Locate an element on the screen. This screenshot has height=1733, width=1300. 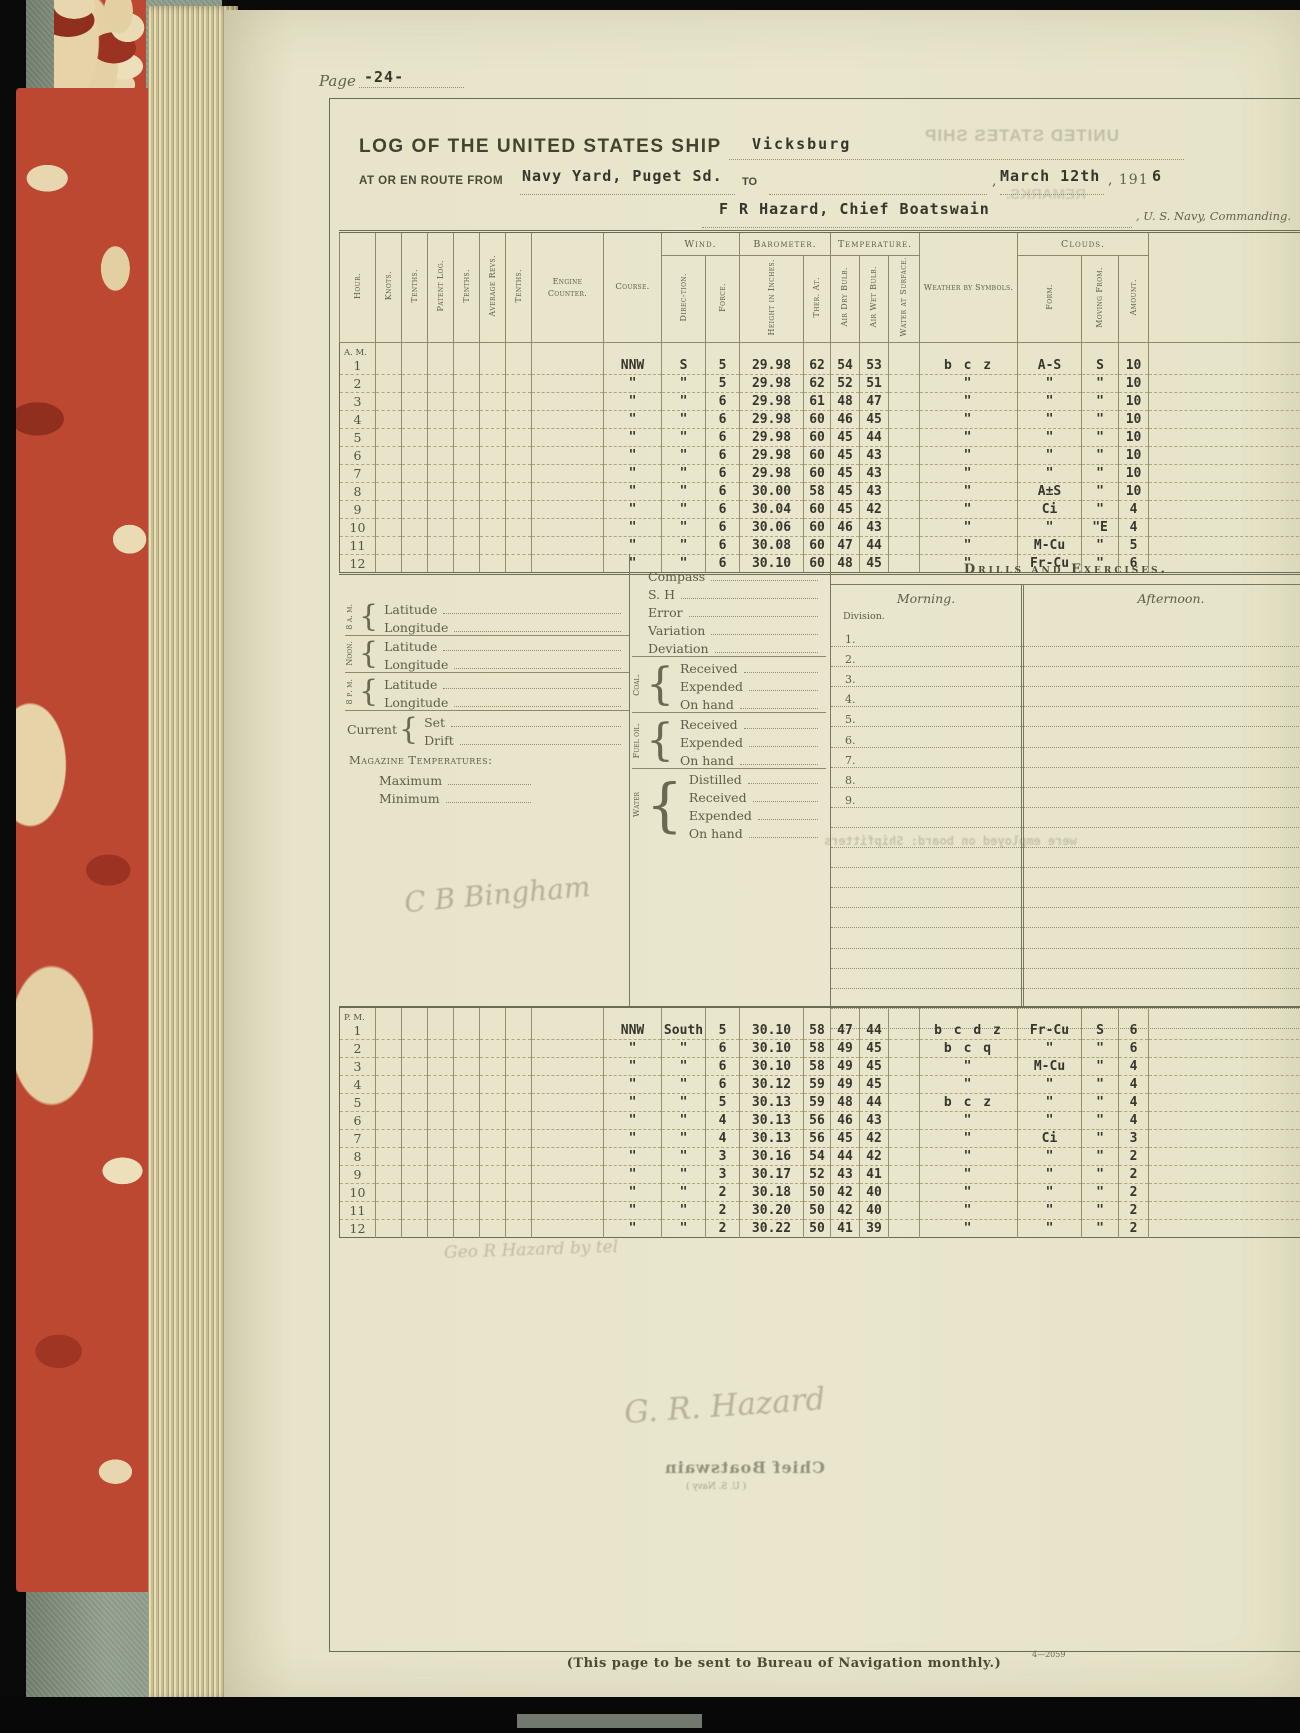
amount-cell: 10 is located at coordinates (1133, 437).